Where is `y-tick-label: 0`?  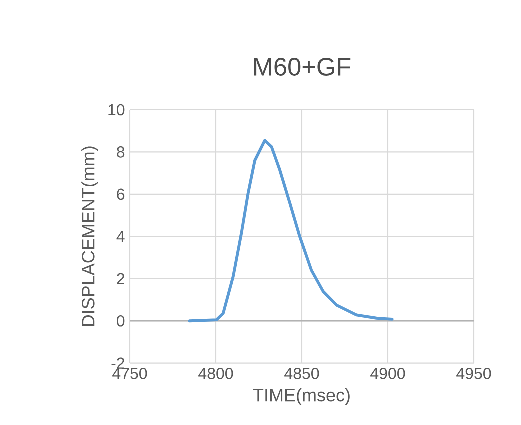
y-tick-label: 0 is located at coordinates (121, 321).